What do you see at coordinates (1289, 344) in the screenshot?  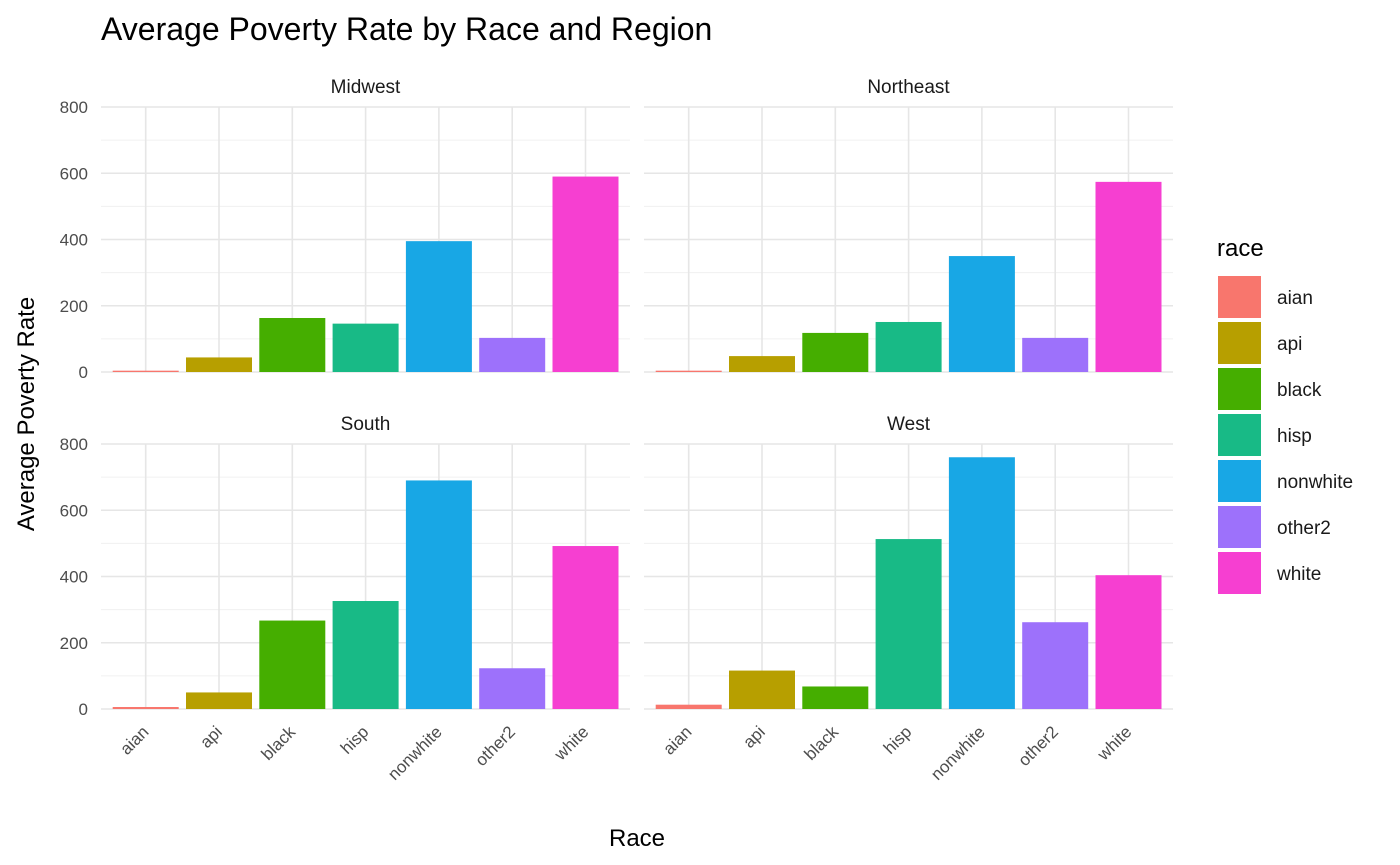 I see `legend-label: api` at bounding box center [1289, 344].